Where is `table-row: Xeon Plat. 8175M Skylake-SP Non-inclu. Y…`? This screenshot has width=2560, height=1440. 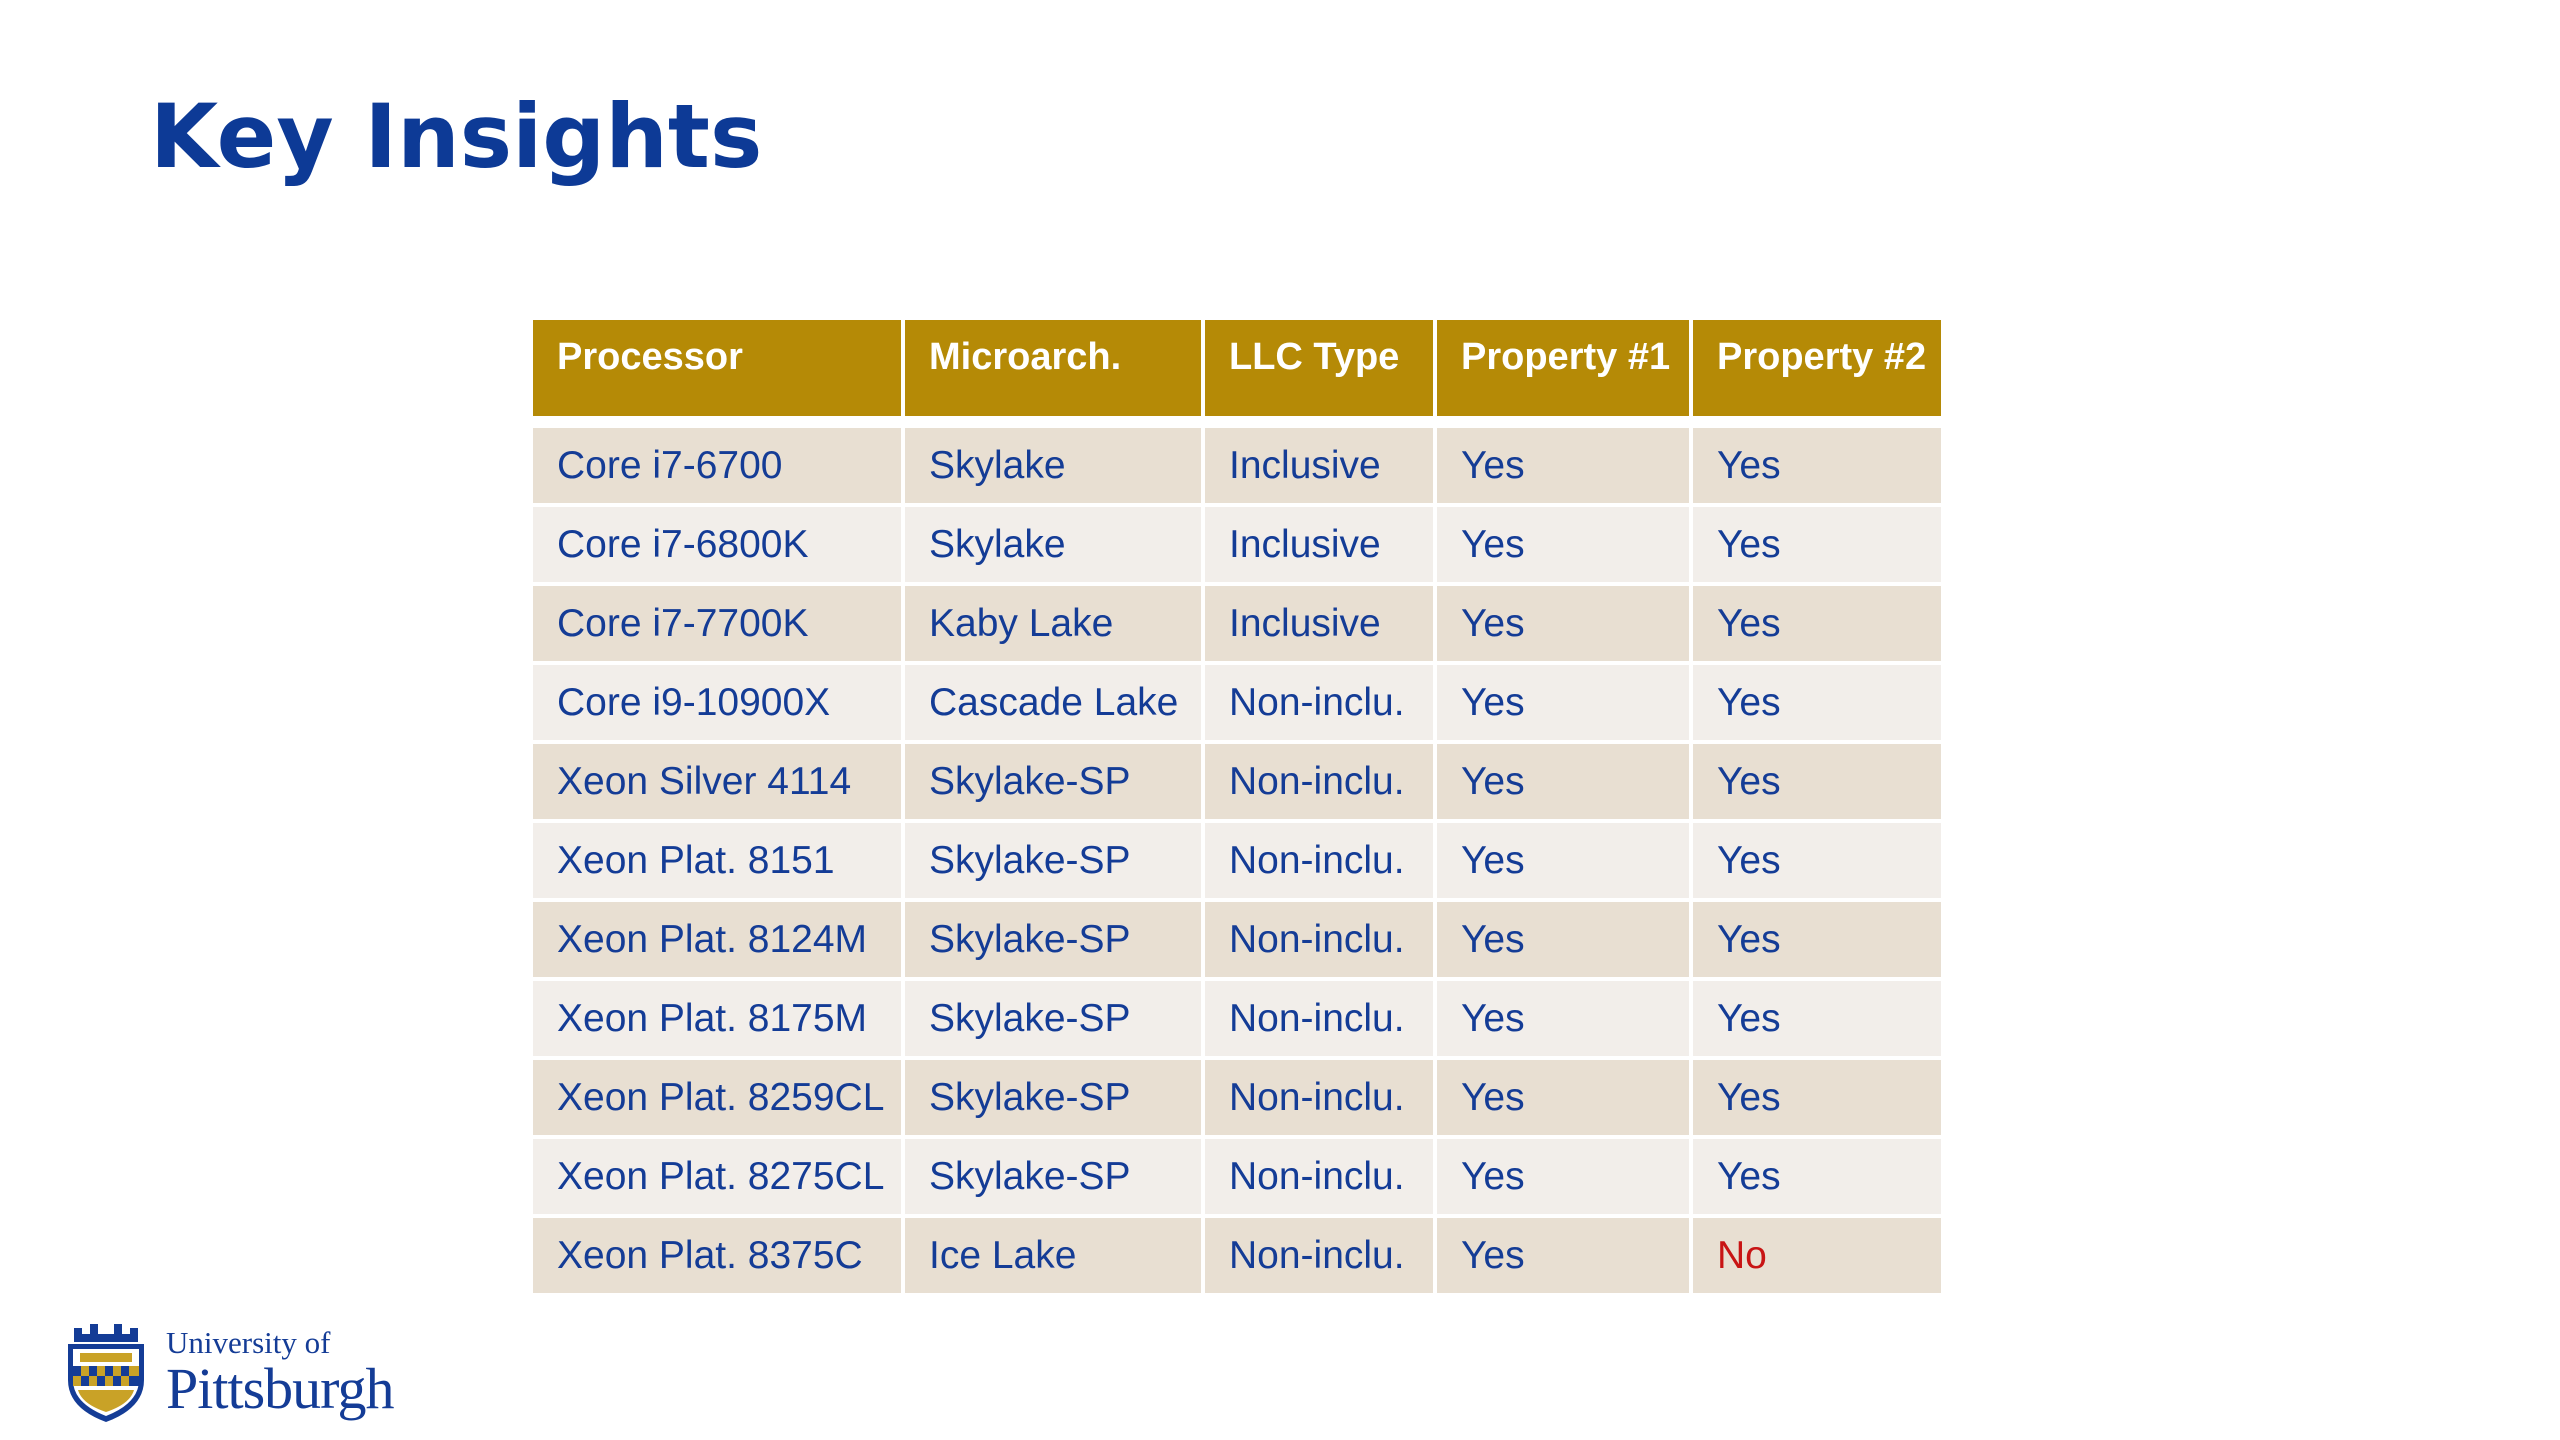 table-row: Xeon Plat. 8175M Skylake-SP Non-inclu. Y… is located at coordinates (1237, 1018).